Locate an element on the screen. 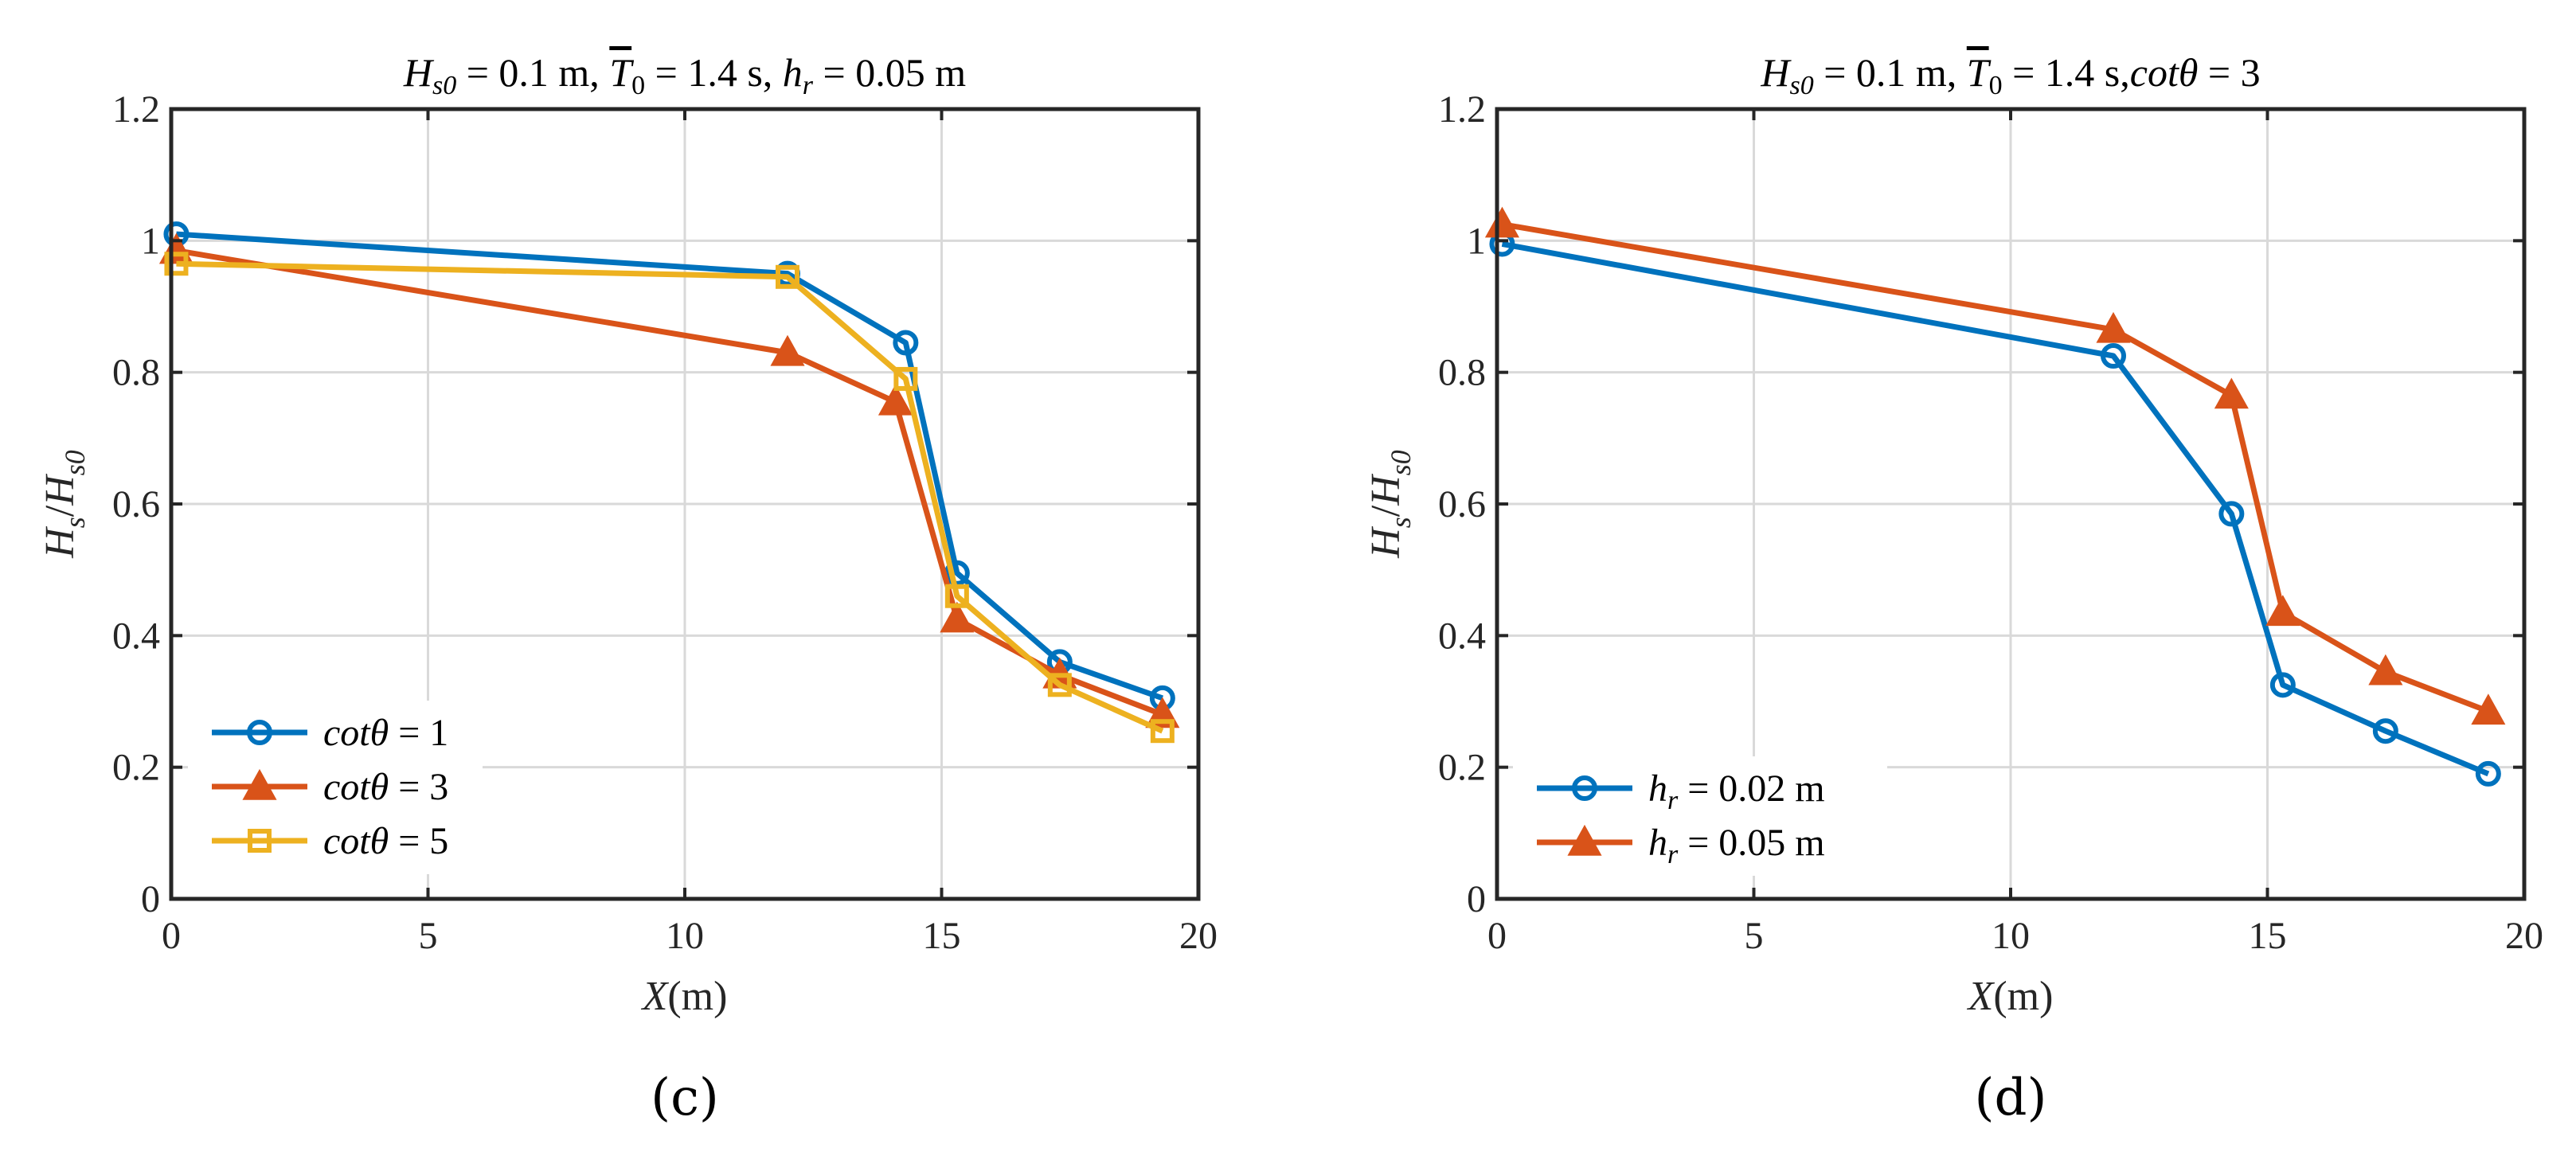 The height and width of the screenshot is (1160, 2576). panel-label-c: (c) is located at coordinates (685, 1097).